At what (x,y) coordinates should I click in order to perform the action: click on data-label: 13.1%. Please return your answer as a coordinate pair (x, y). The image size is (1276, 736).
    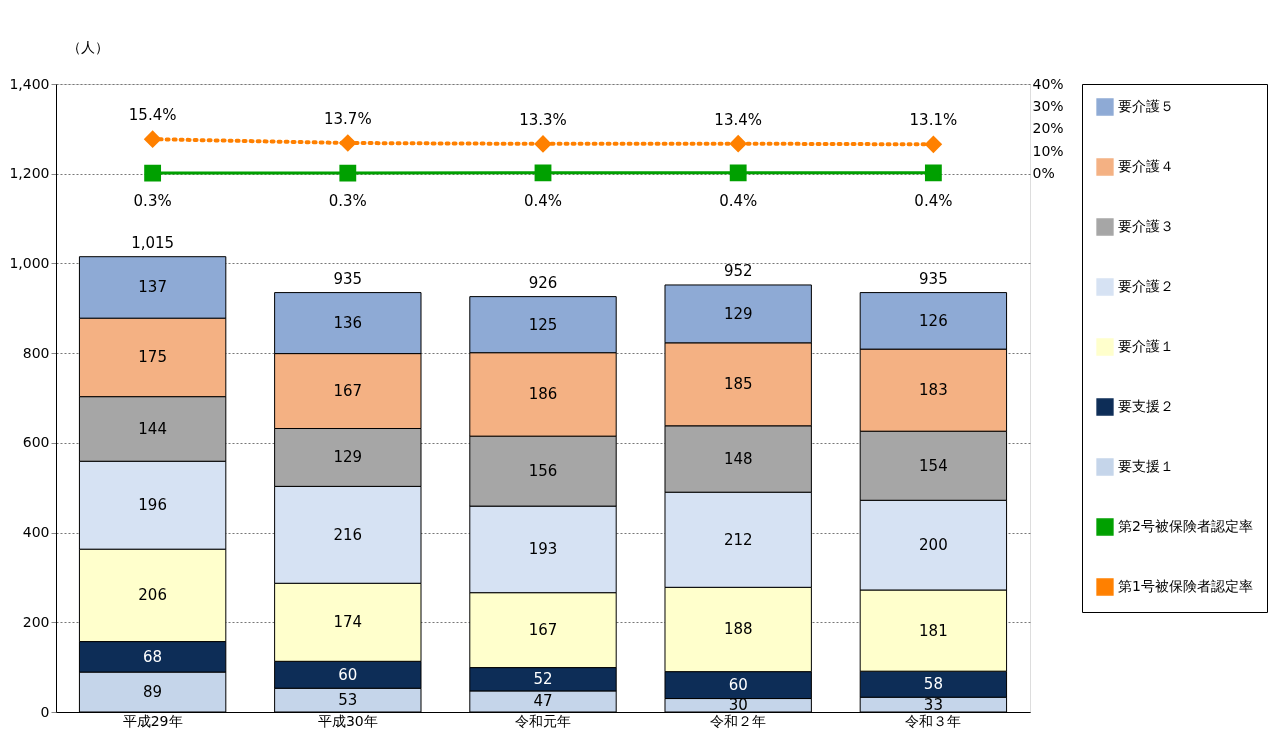
    Looking at the image, I should click on (933, 120).